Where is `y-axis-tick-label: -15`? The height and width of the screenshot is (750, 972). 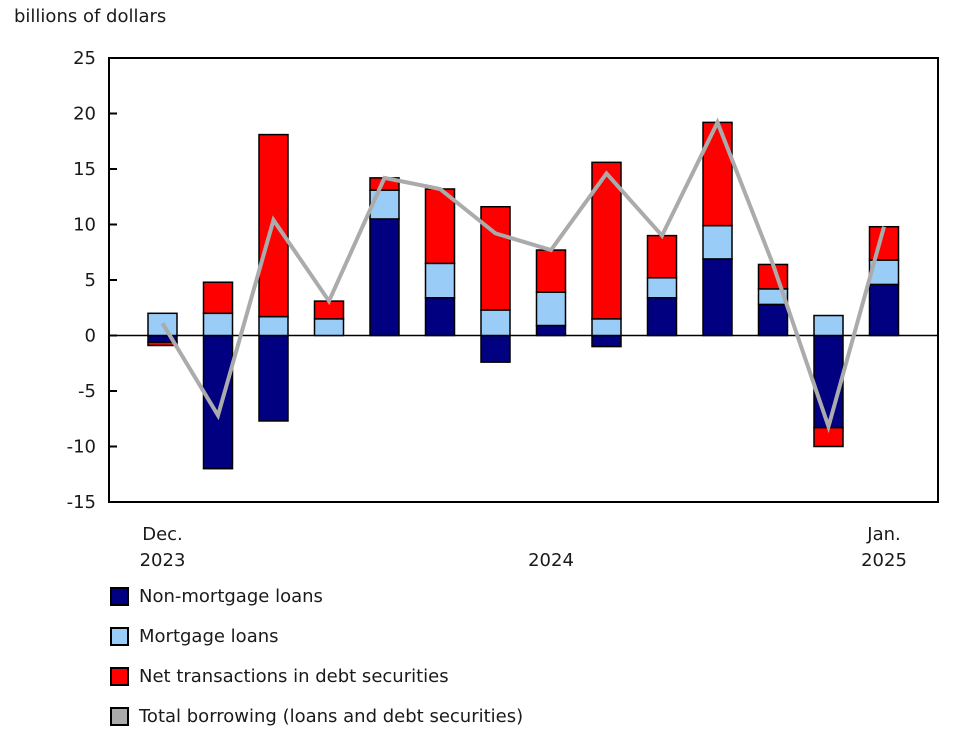
y-axis-tick-label: -15 is located at coordinates (81, 502).